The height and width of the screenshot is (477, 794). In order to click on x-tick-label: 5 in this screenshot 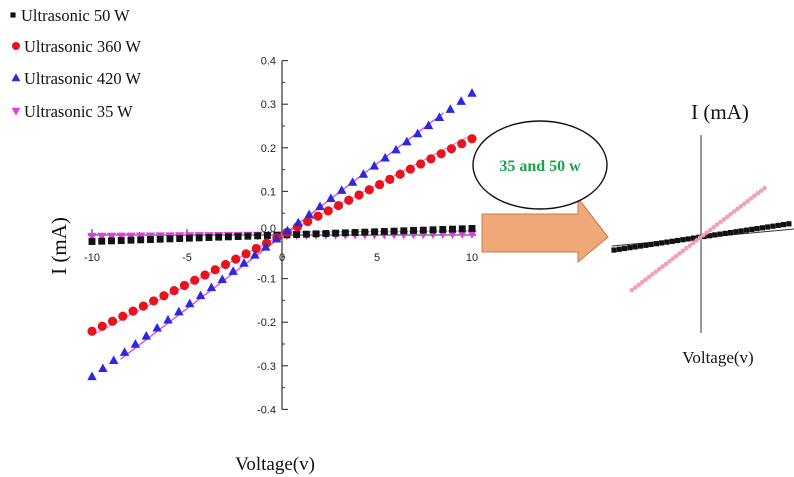, I will do `click(377, 258)`.